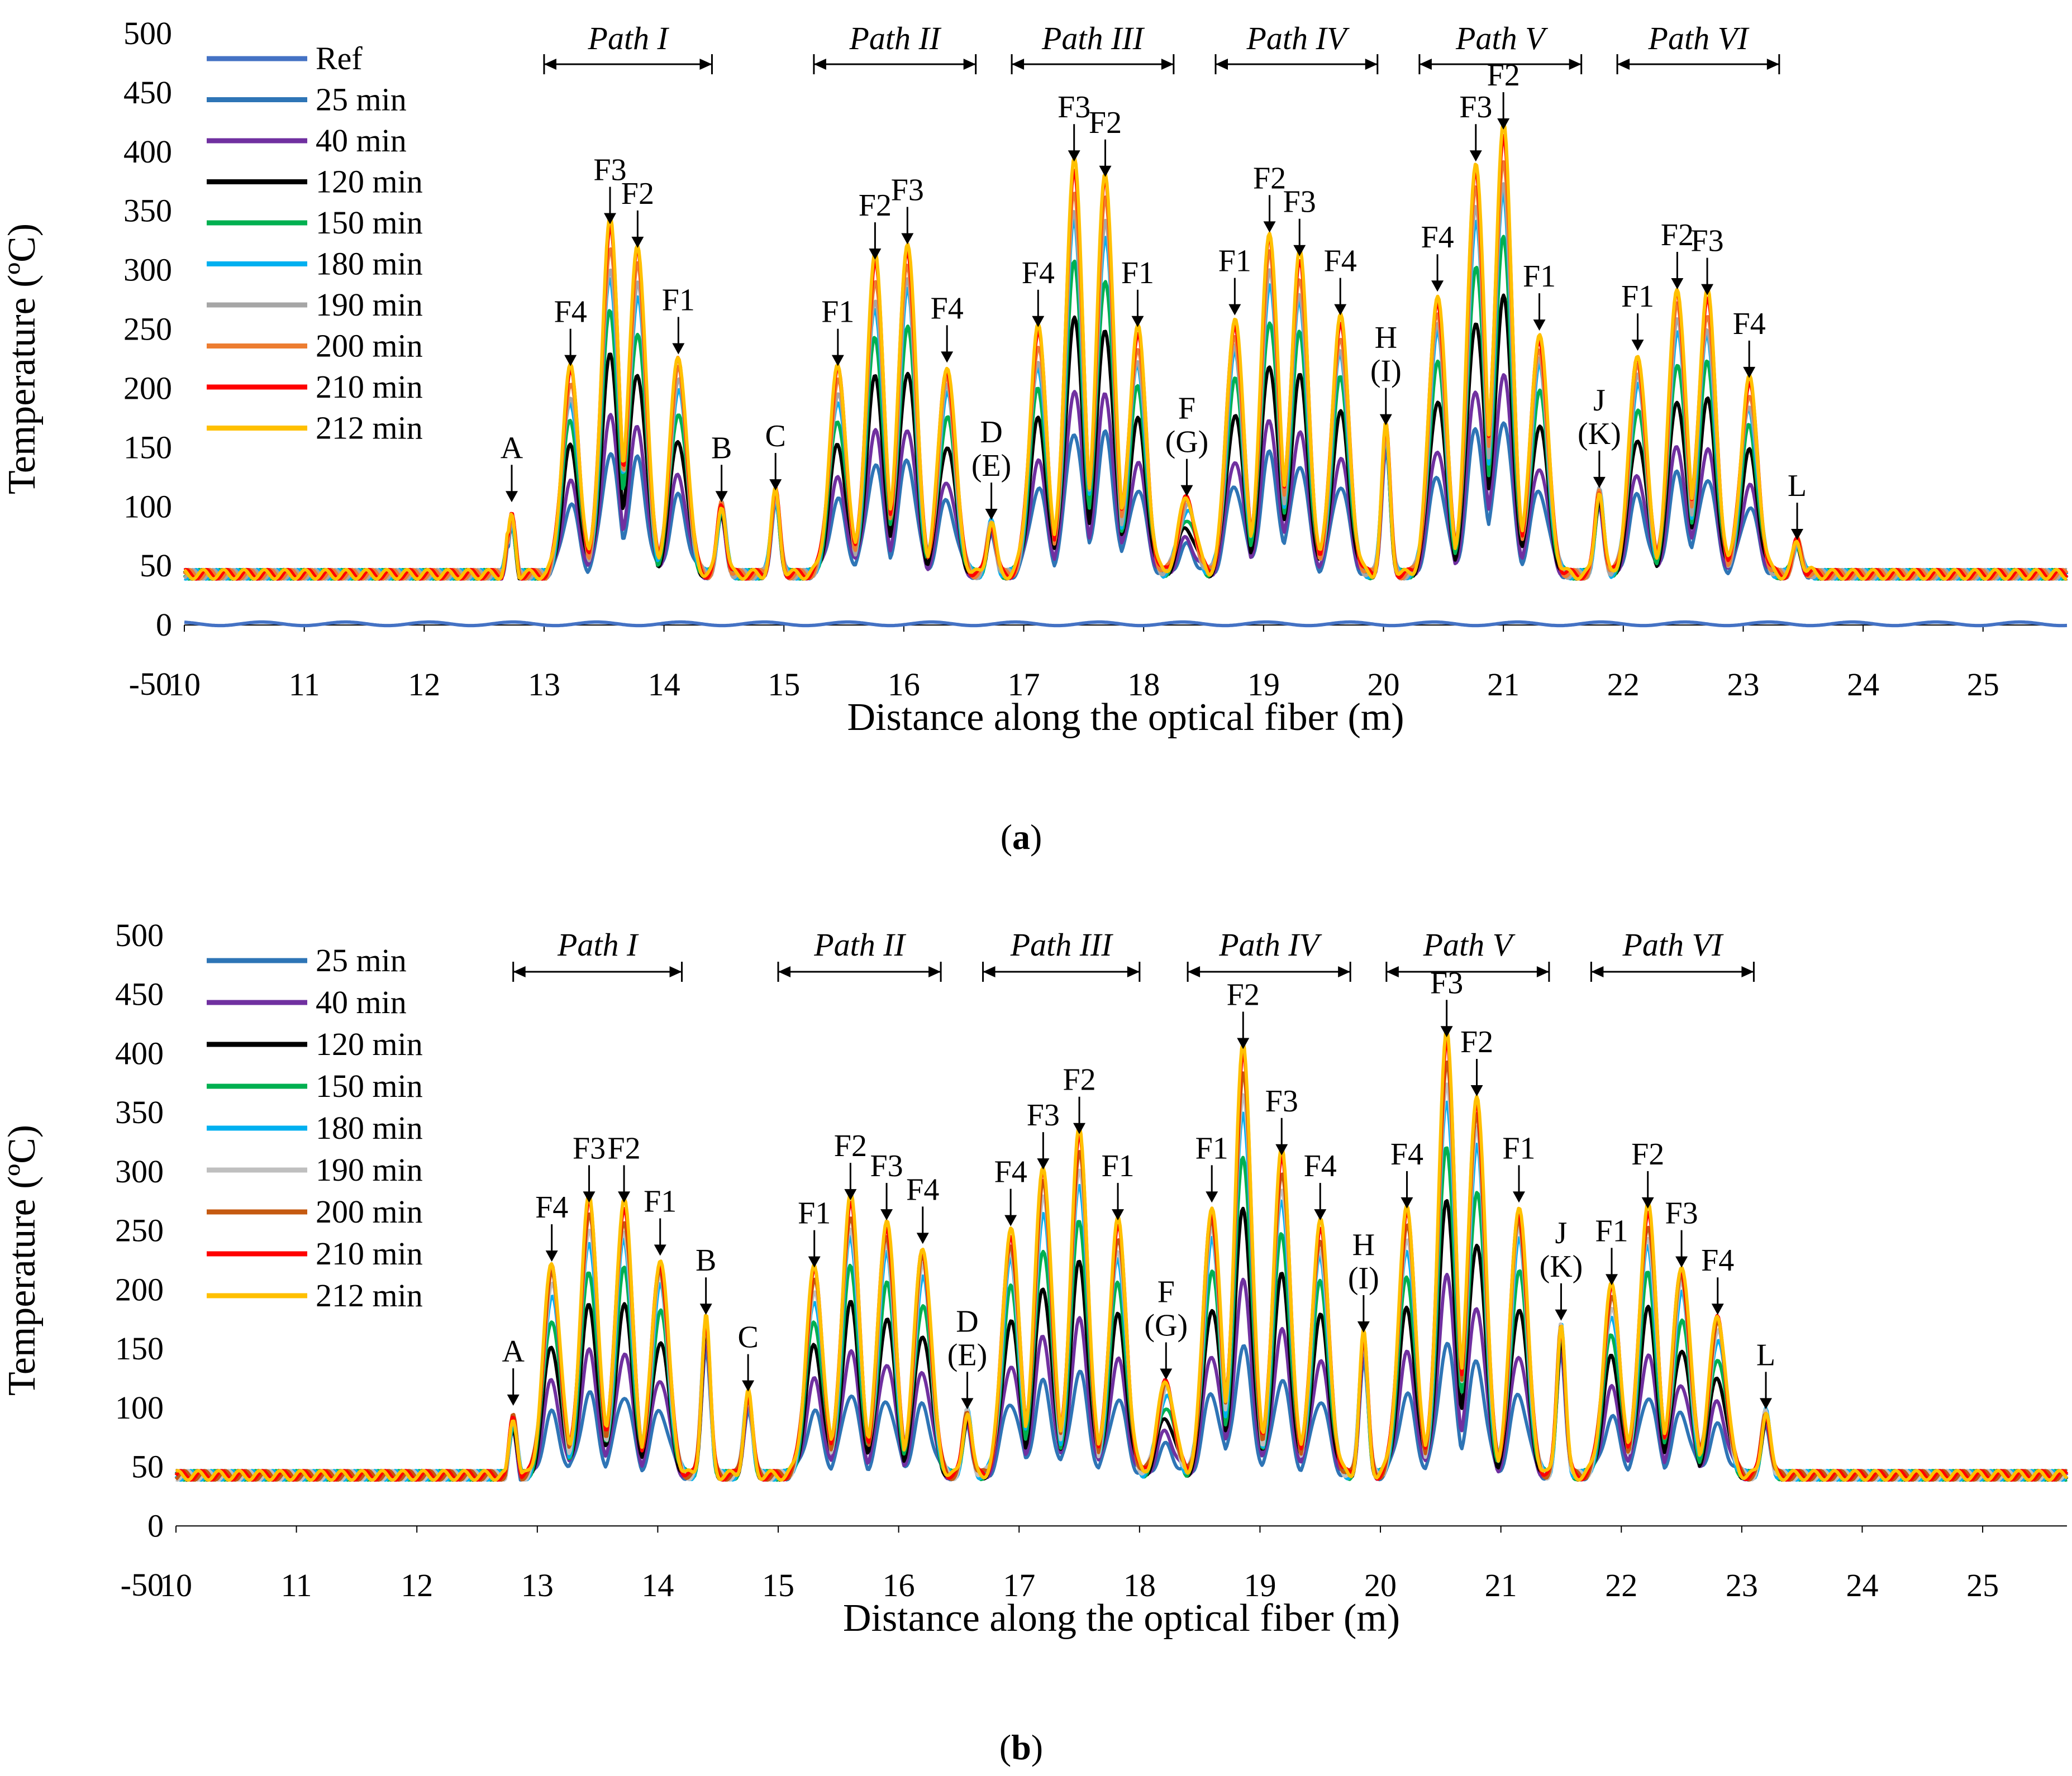 The width and height of the screenshot is (2072, 1776). What do you see at coordinates (1699, 38) in the screenshot?
I see `path-label: Path VI` at bounding box center [1699, 38].